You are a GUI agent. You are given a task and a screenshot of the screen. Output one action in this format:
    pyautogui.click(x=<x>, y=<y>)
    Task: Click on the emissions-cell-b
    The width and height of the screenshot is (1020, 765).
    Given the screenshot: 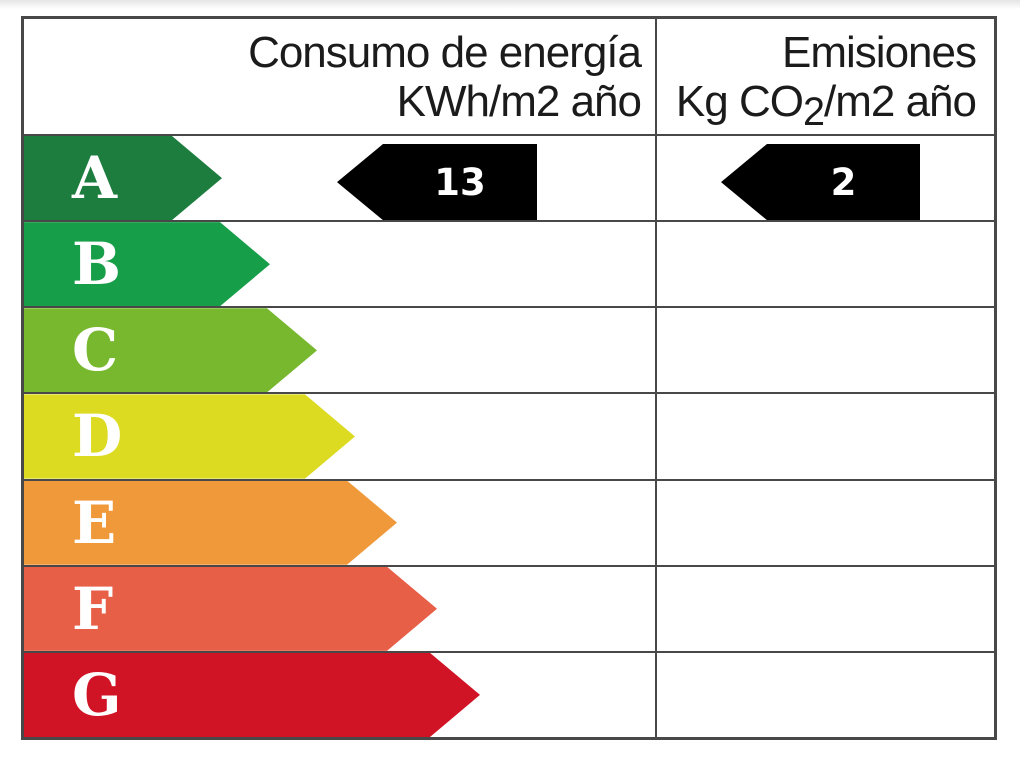 What is the action you would take?
    pyautogui.click(x=825, y=264)
    